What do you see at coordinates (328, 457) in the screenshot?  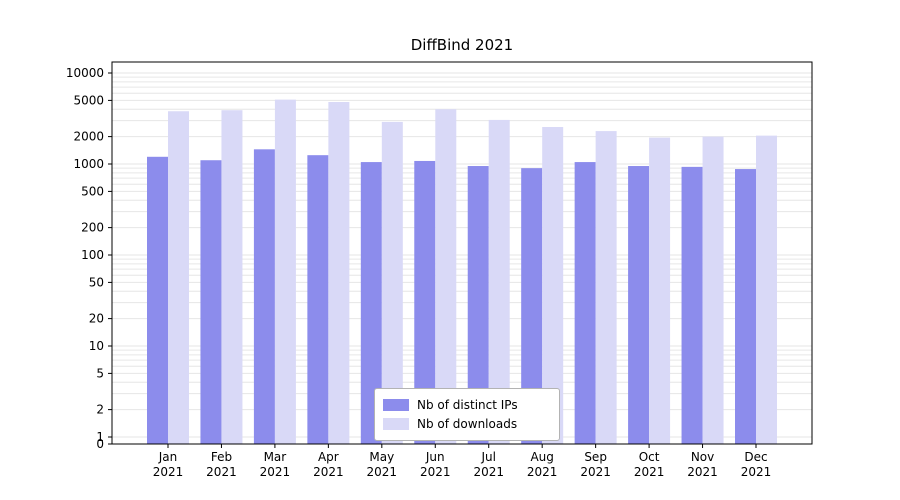 I see `x-tick-label-month: Apr` at bounding box center [328, 457].